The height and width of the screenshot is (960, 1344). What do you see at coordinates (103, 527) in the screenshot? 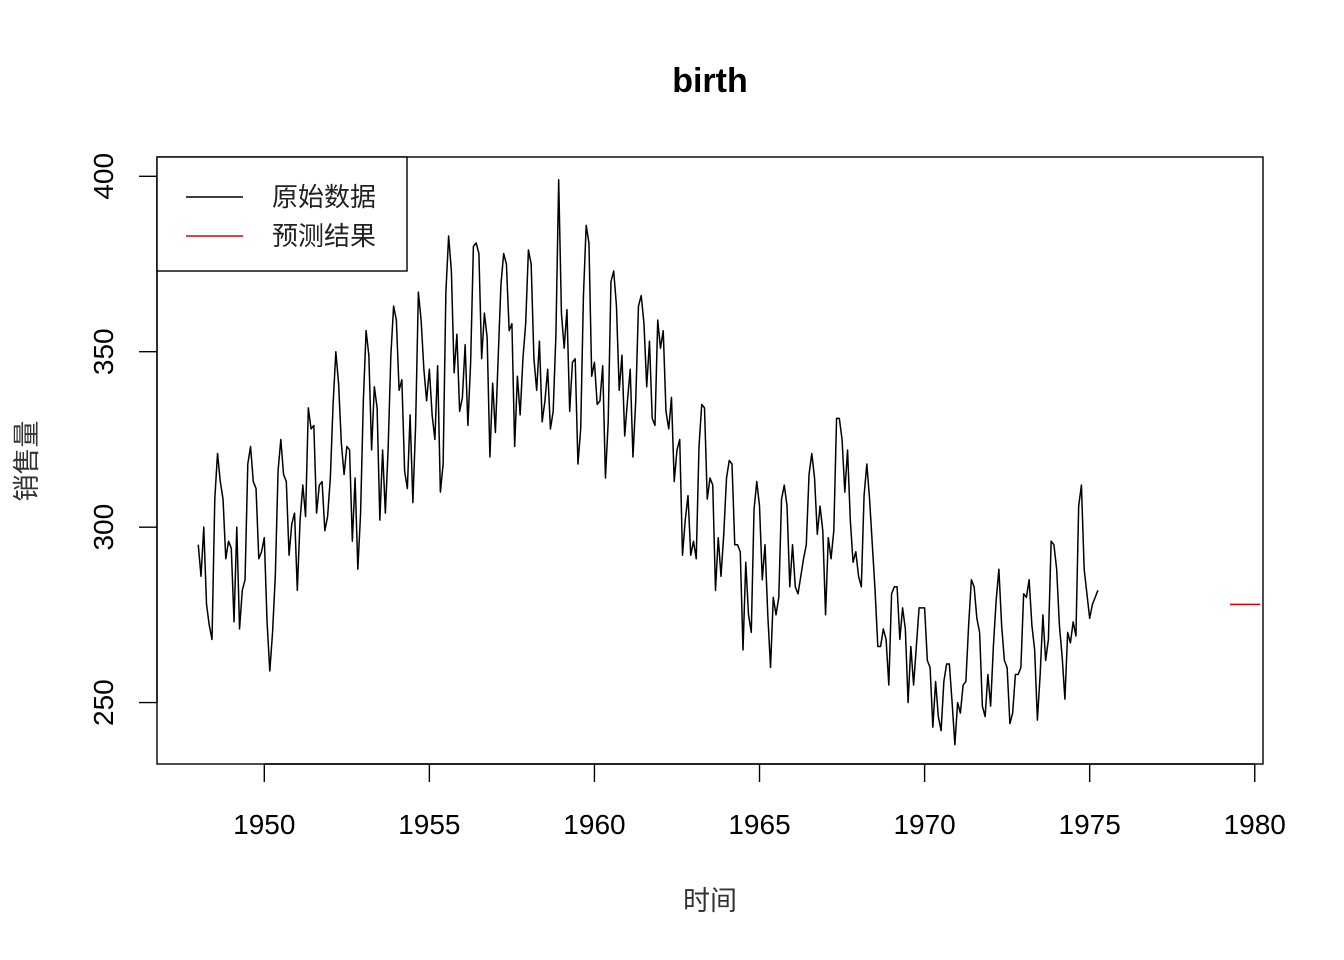
I see `y-tick-label: 300` at bounding box center [103, 527].